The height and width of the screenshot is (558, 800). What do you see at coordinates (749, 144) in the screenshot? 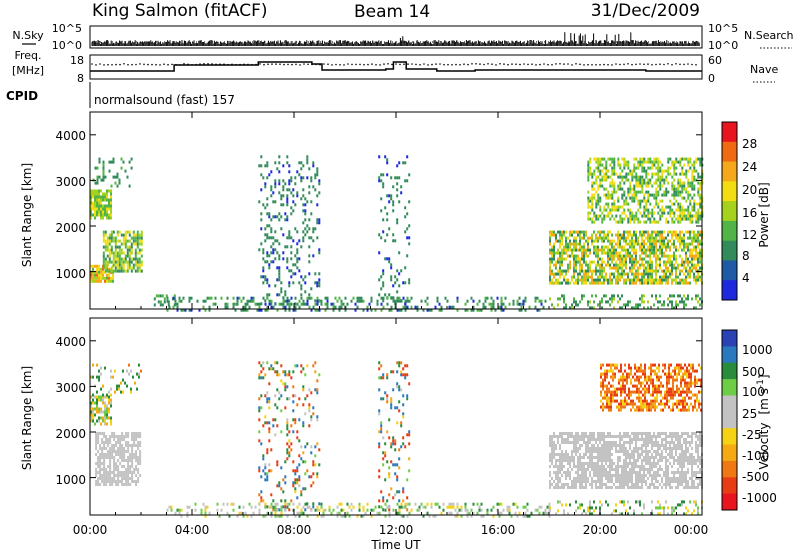
I see `power-cb-tick-28: 28` at bounding box center [749, 144].